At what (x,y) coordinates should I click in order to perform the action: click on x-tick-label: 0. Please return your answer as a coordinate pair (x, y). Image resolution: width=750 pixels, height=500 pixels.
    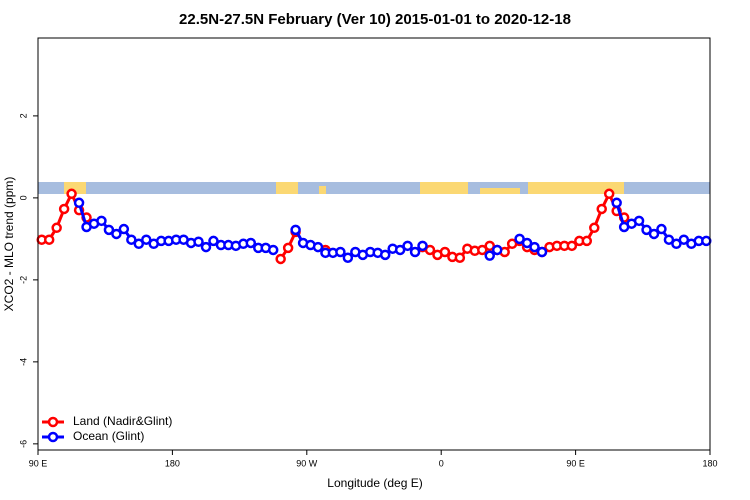
    Looking at the image, I should click on (441, 463).